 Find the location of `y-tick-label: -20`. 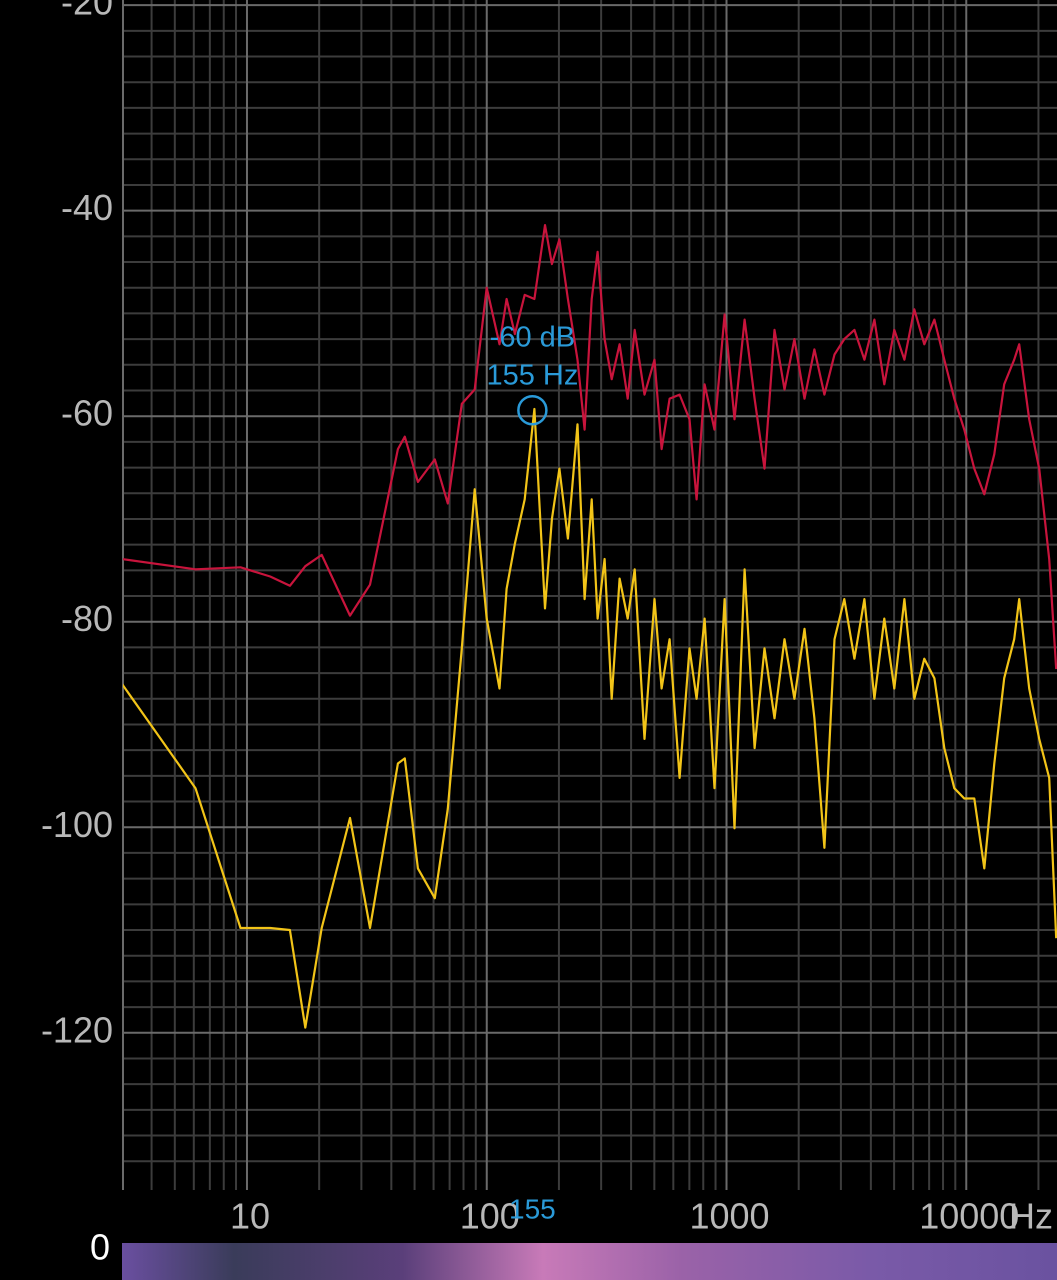

y-tick-label: -20 is located at coordinates (87, 11).